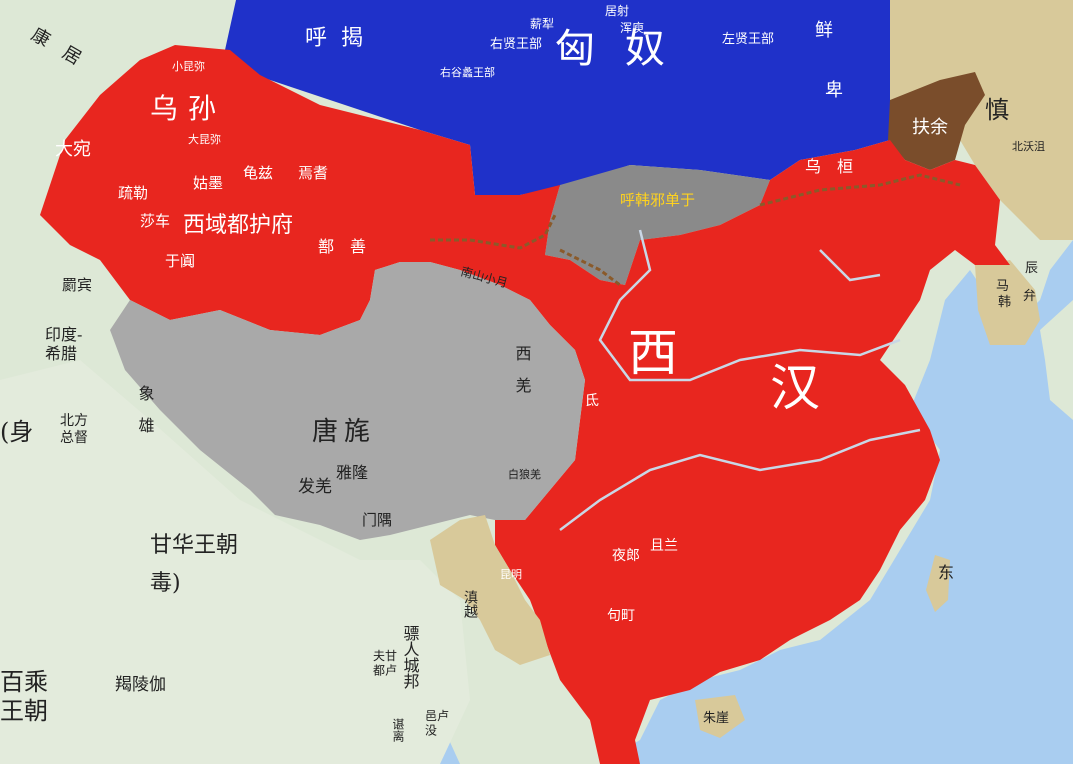  I want to click on label-han-1: 西, so click(653, 353).